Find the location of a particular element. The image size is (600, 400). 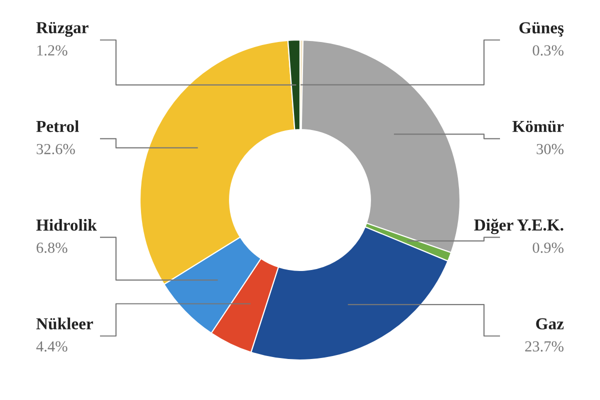

slice-label: Petrol is located at coordinates (57, 126).